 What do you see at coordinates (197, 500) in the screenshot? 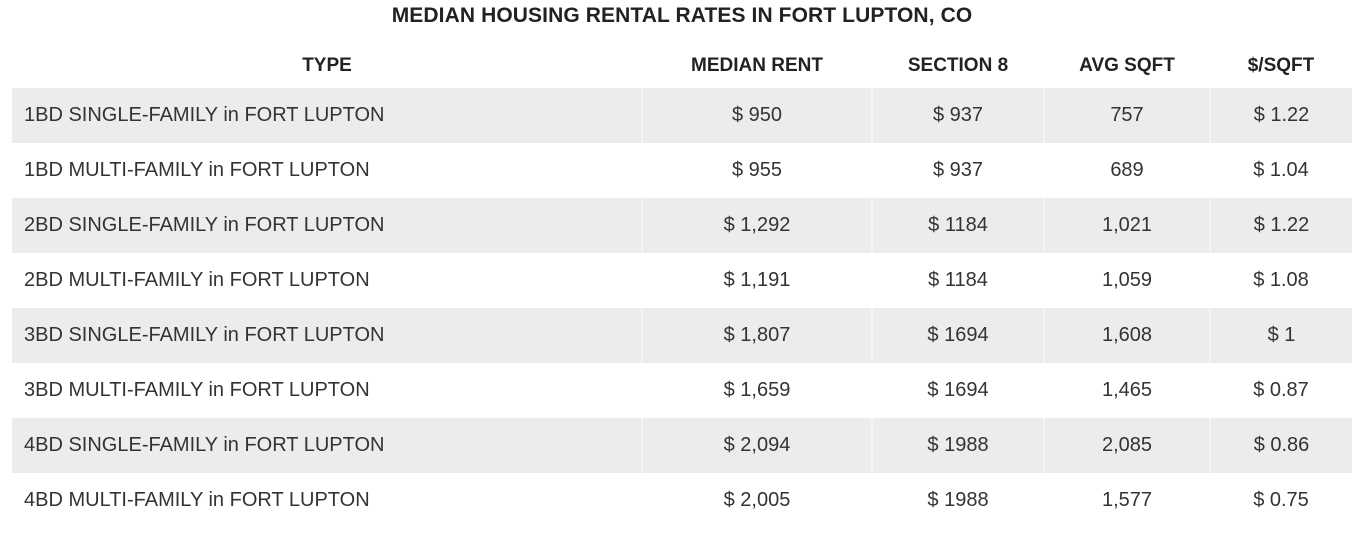
I see `type-cell: 4BD MULTI-FAMILY in FORT LUPTON` at bounding box center [197, 500].